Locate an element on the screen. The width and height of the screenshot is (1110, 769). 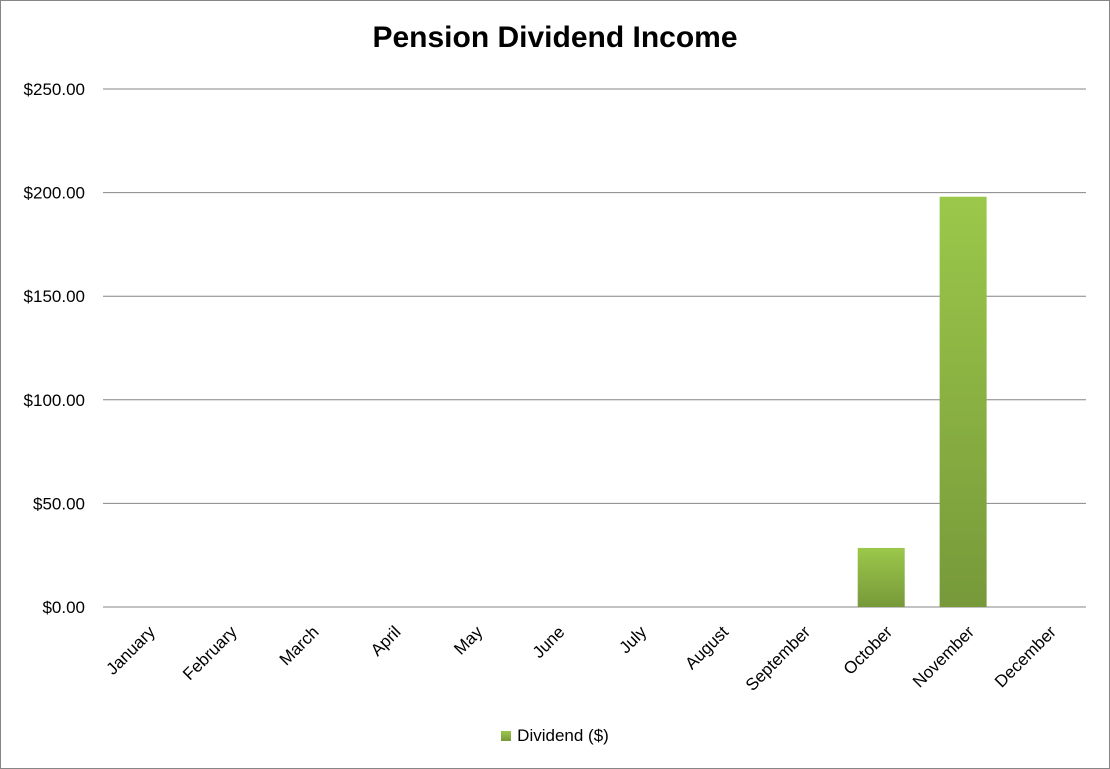
legend-label: Dividend ($) is located at coordinates (563, 735).